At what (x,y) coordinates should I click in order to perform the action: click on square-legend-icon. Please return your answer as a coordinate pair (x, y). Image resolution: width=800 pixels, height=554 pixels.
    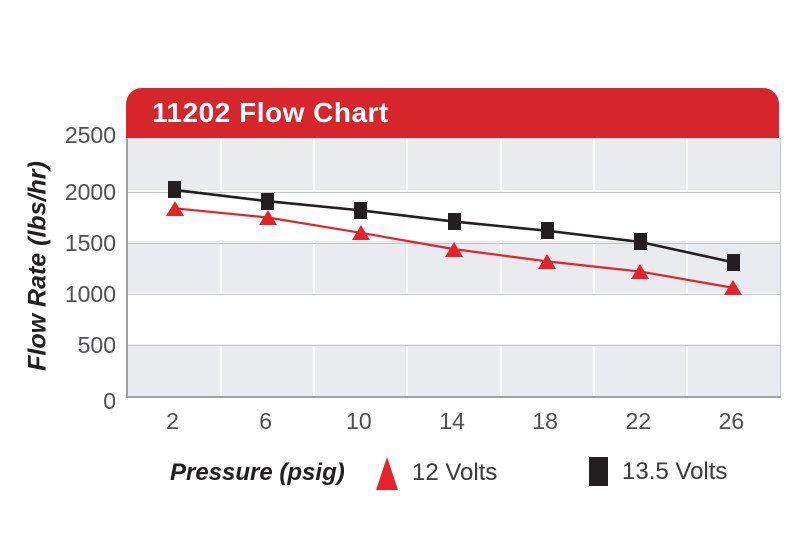
    Looking at the image, I should click on (598, 471).